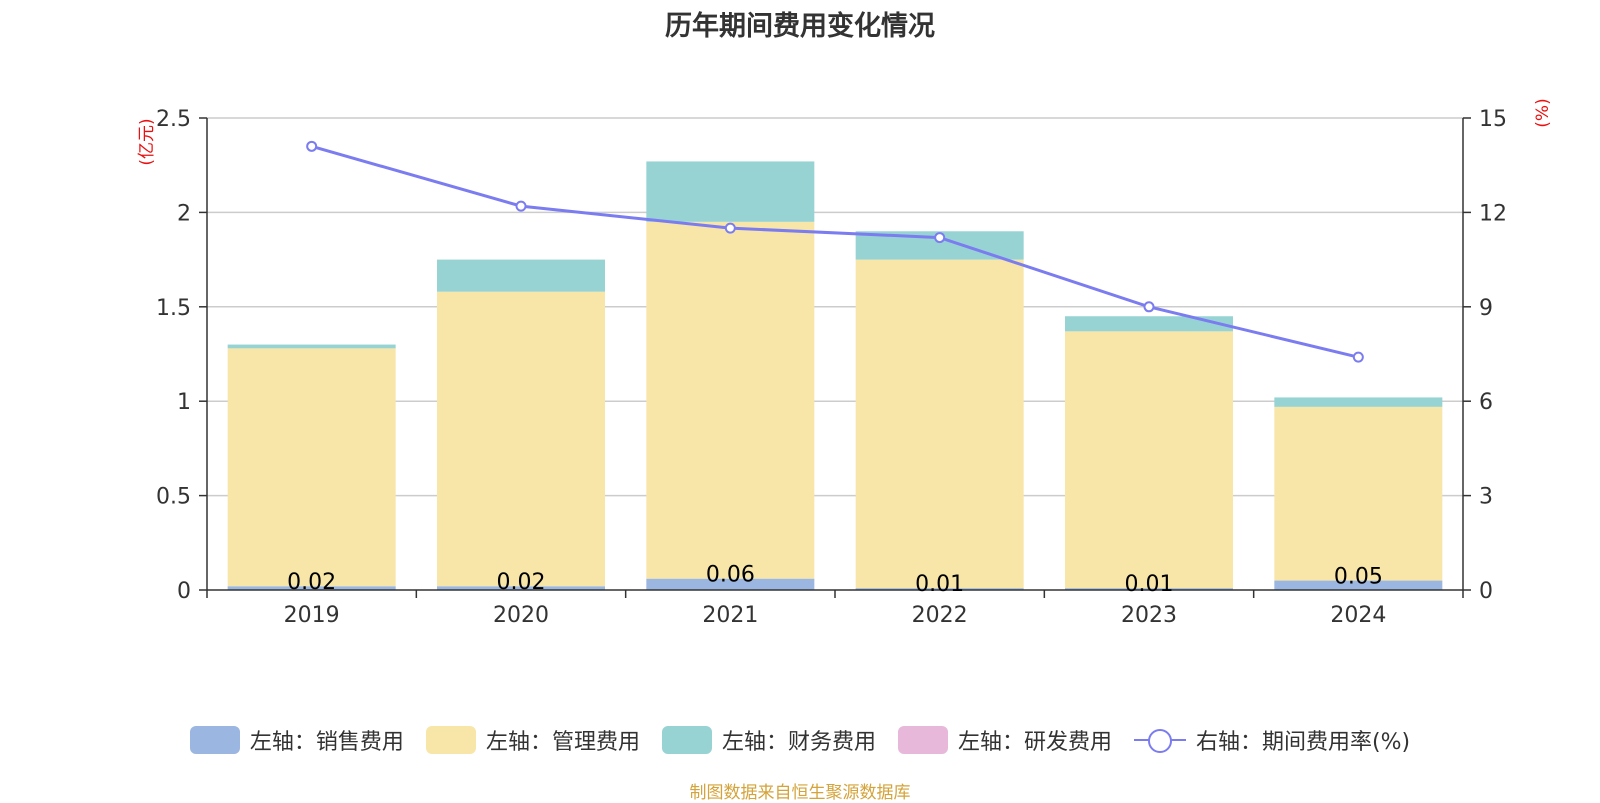 This screenshot has height=803, width=1600. Describe the element at coordinates (940, 615) in the screenshot. I see `x-tick-label: 2022` at that location.